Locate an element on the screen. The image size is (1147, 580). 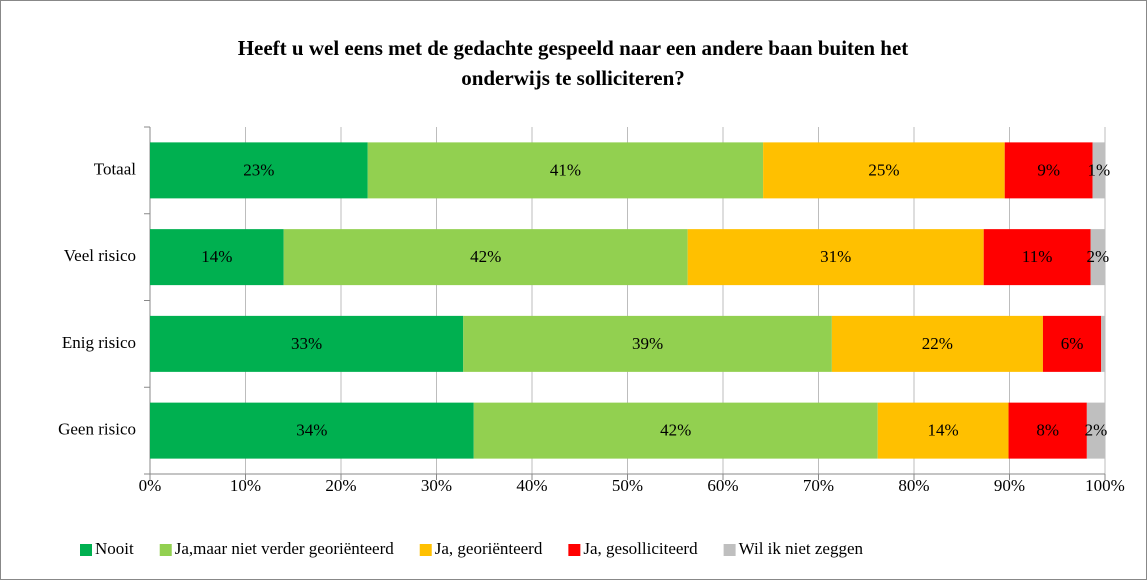
data-label: 22% is located at coordinates (937, 343).